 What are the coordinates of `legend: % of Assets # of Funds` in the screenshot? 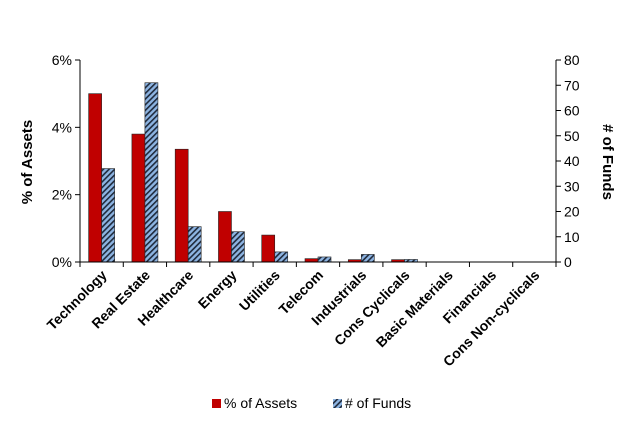 It's located at (311, 403).